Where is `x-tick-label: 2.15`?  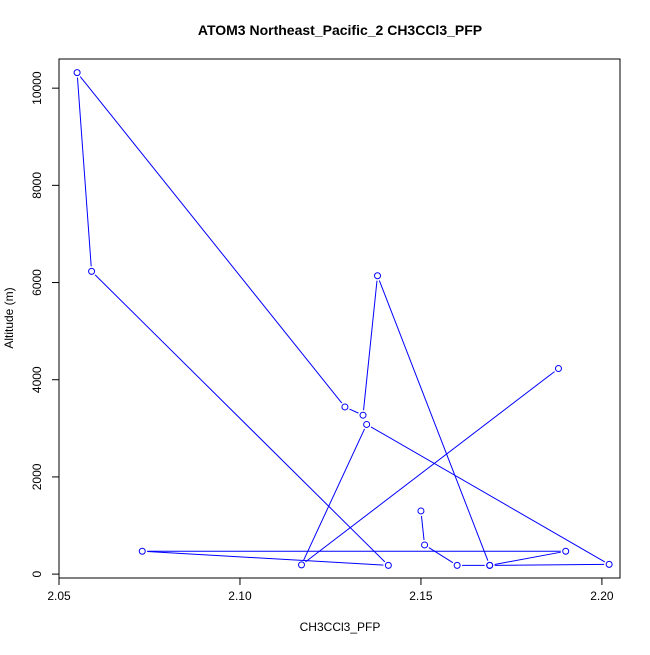 x-tick-label: 2.15 is located at coordinates (421, 596).